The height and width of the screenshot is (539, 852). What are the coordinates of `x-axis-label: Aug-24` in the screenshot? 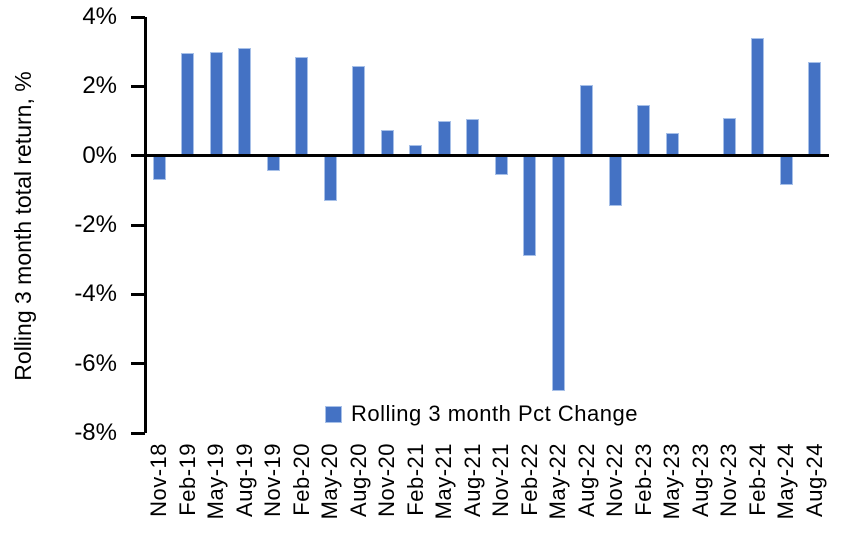 It's located at (814, 480).